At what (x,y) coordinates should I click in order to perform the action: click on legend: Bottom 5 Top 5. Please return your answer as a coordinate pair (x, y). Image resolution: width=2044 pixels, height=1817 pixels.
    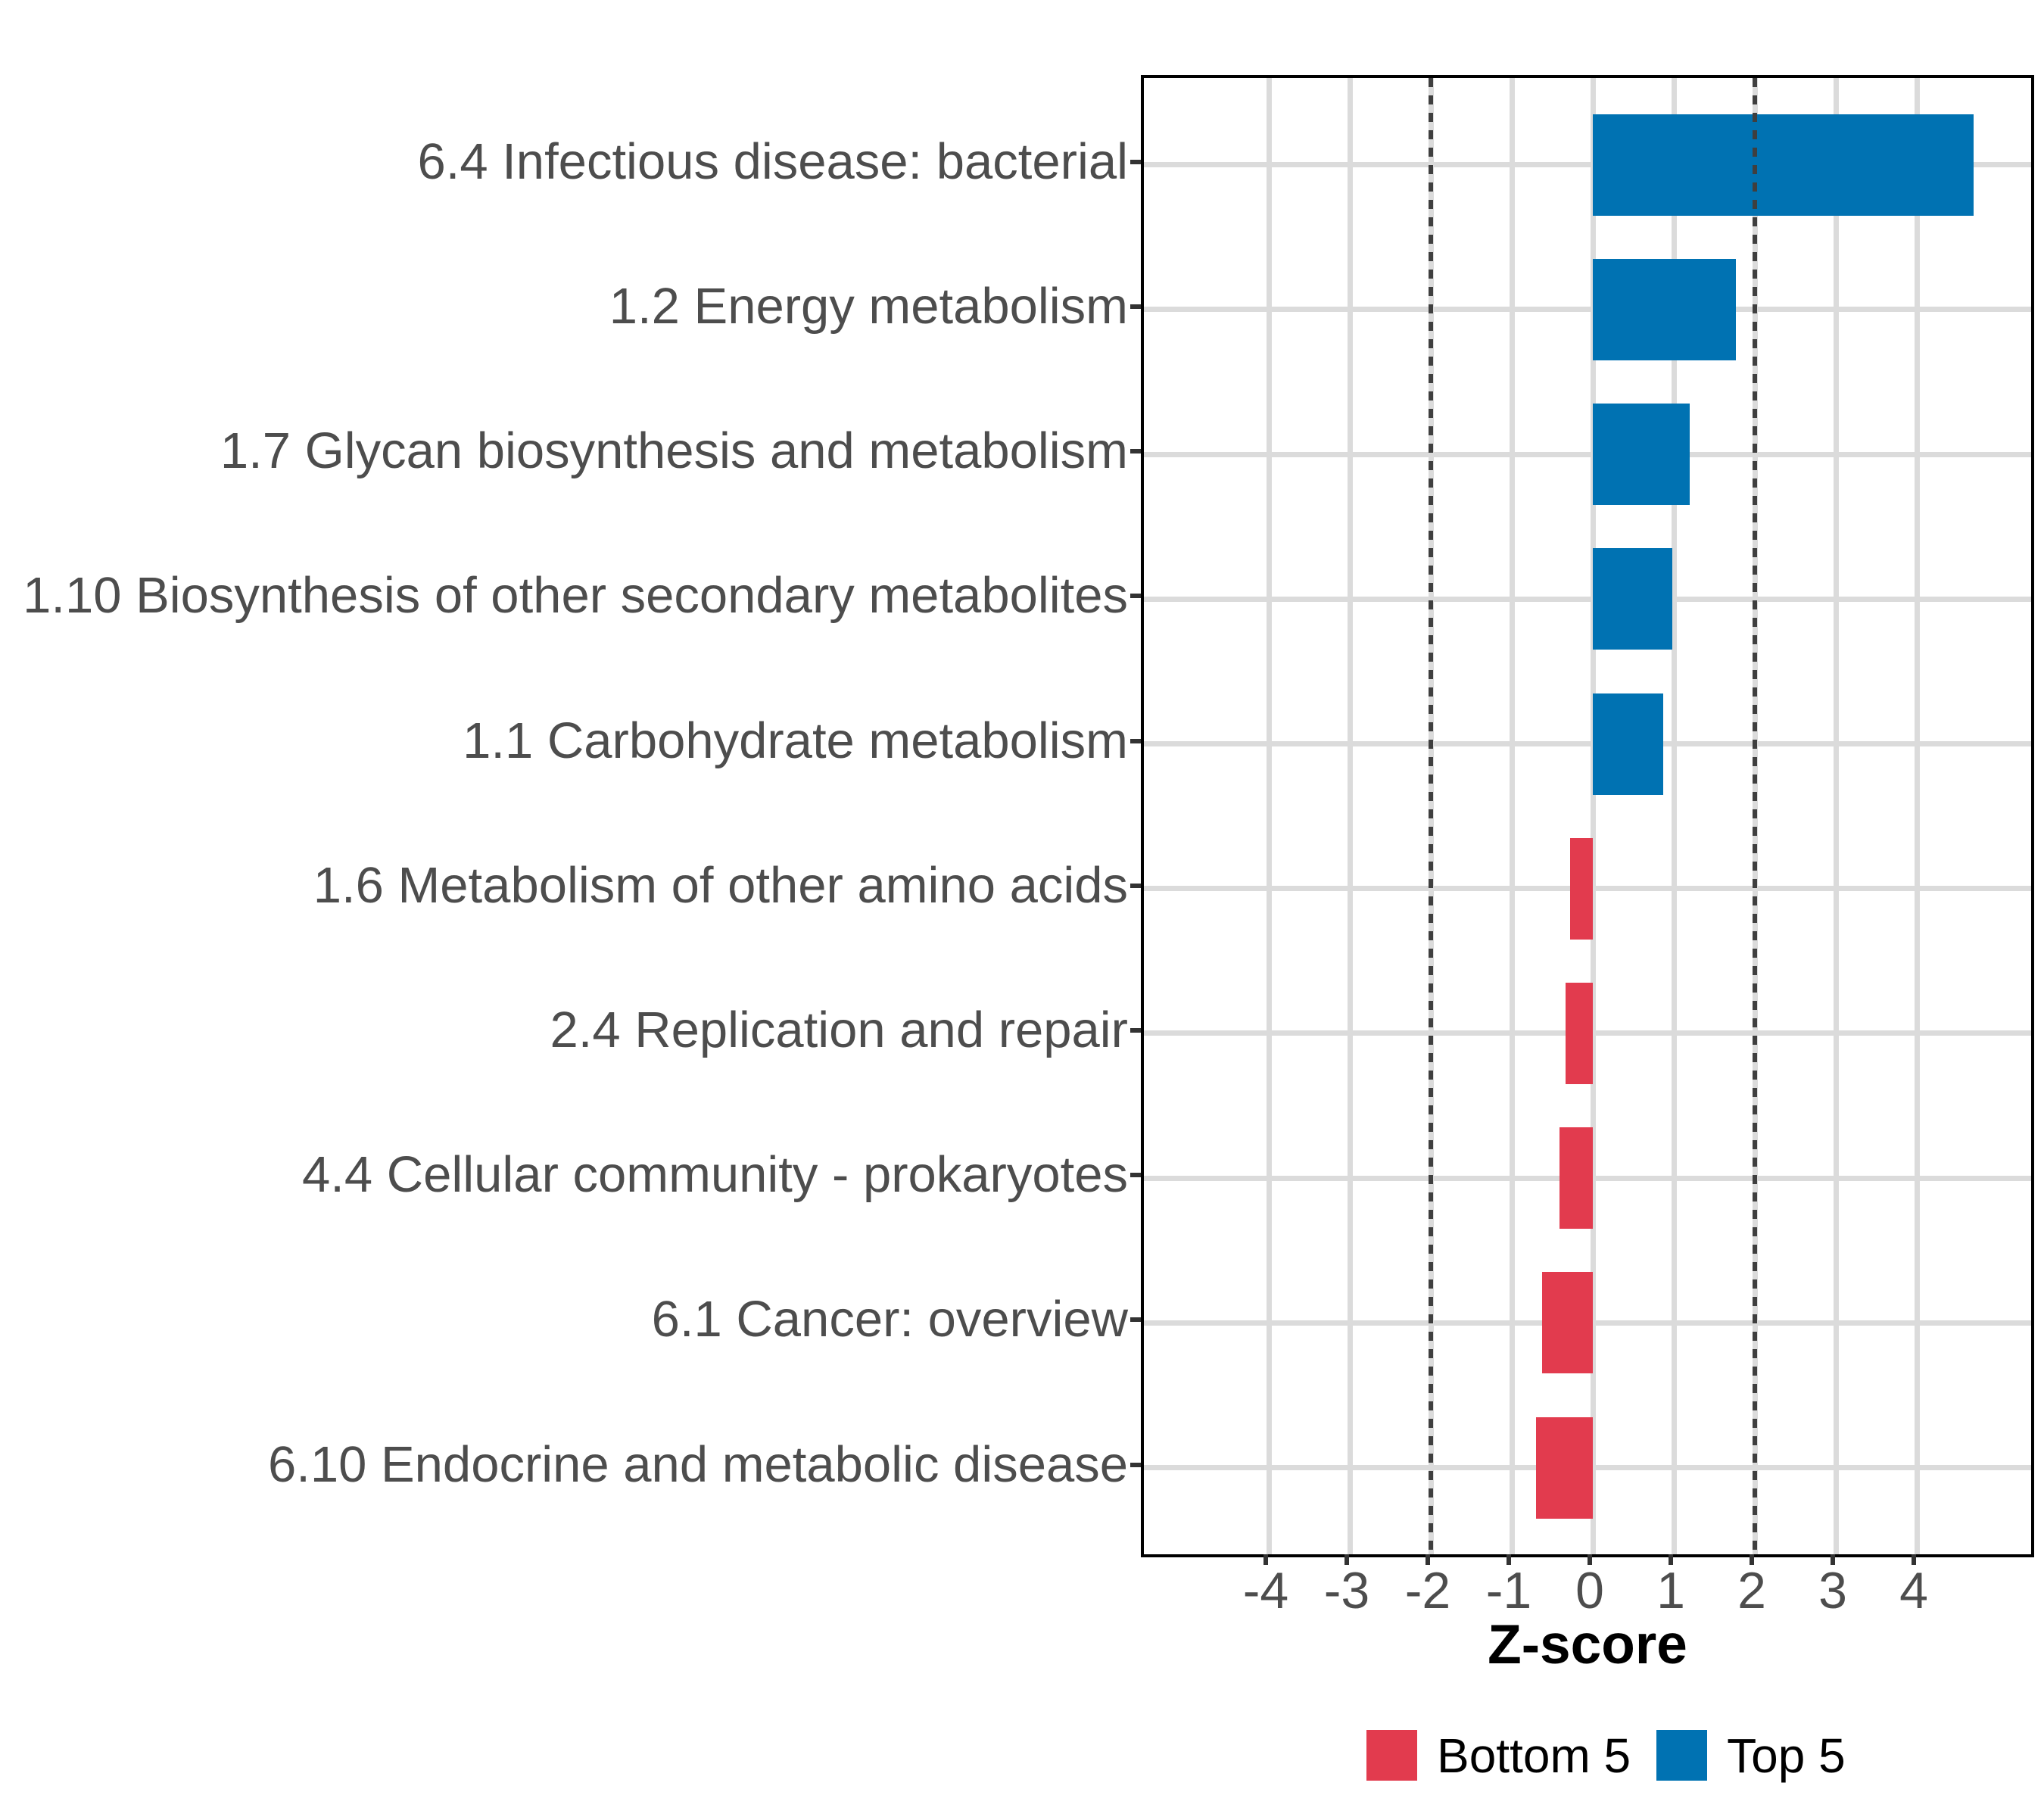
    Looking at the image, I should click on (1606, 1755).